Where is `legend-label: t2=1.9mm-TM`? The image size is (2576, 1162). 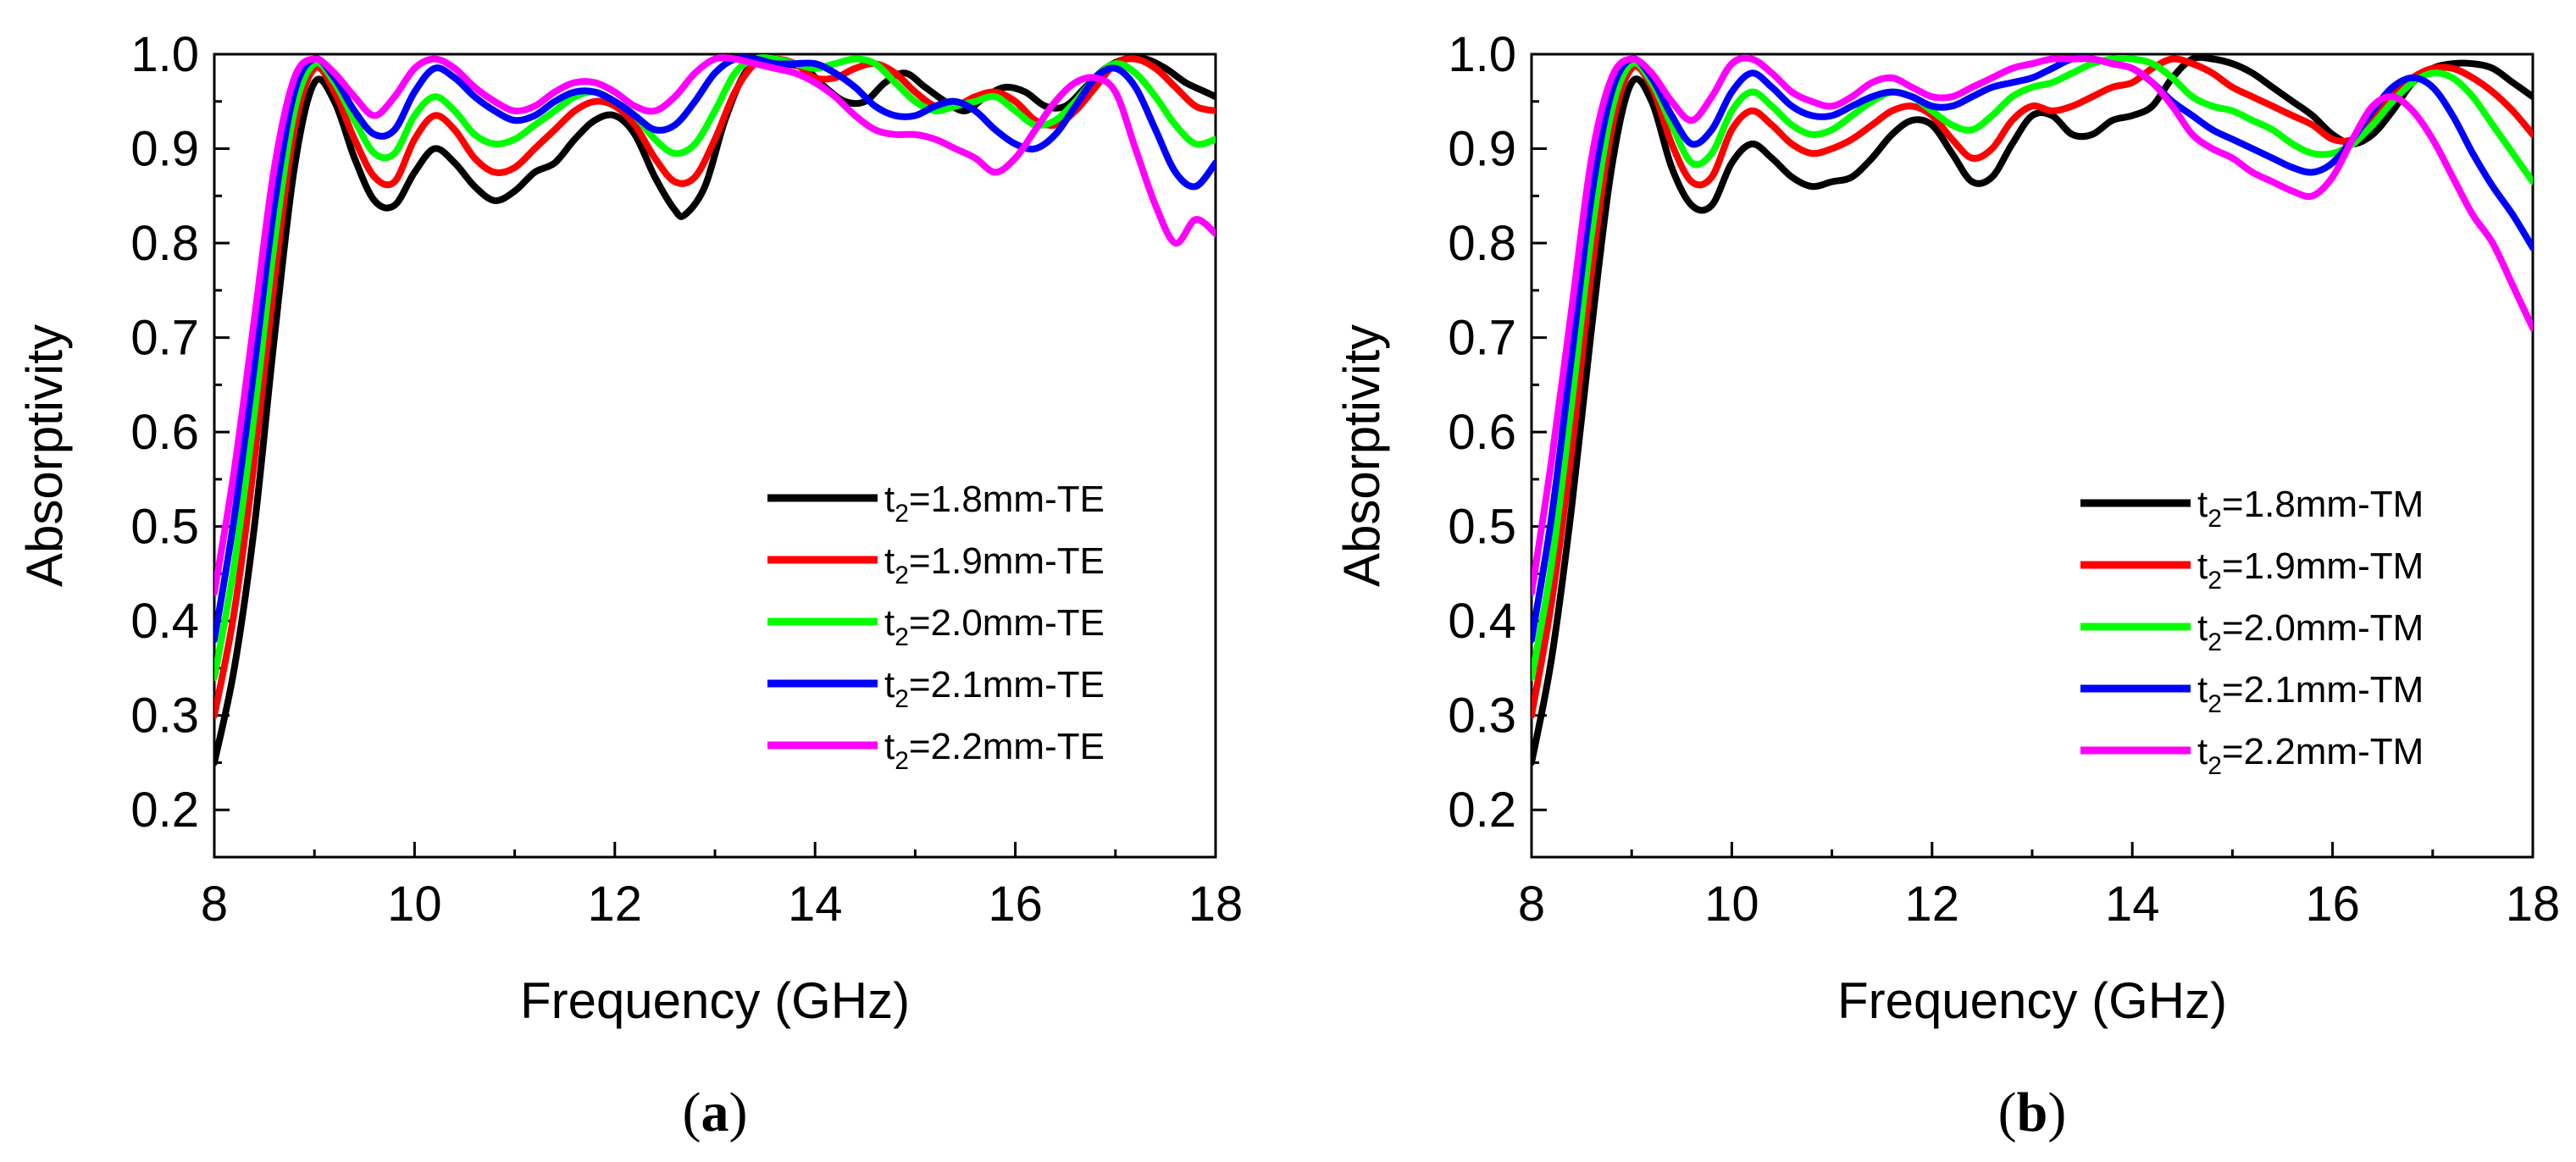
legend-label: t2=1.9mm-TM is located at coordinates (2310, 570).